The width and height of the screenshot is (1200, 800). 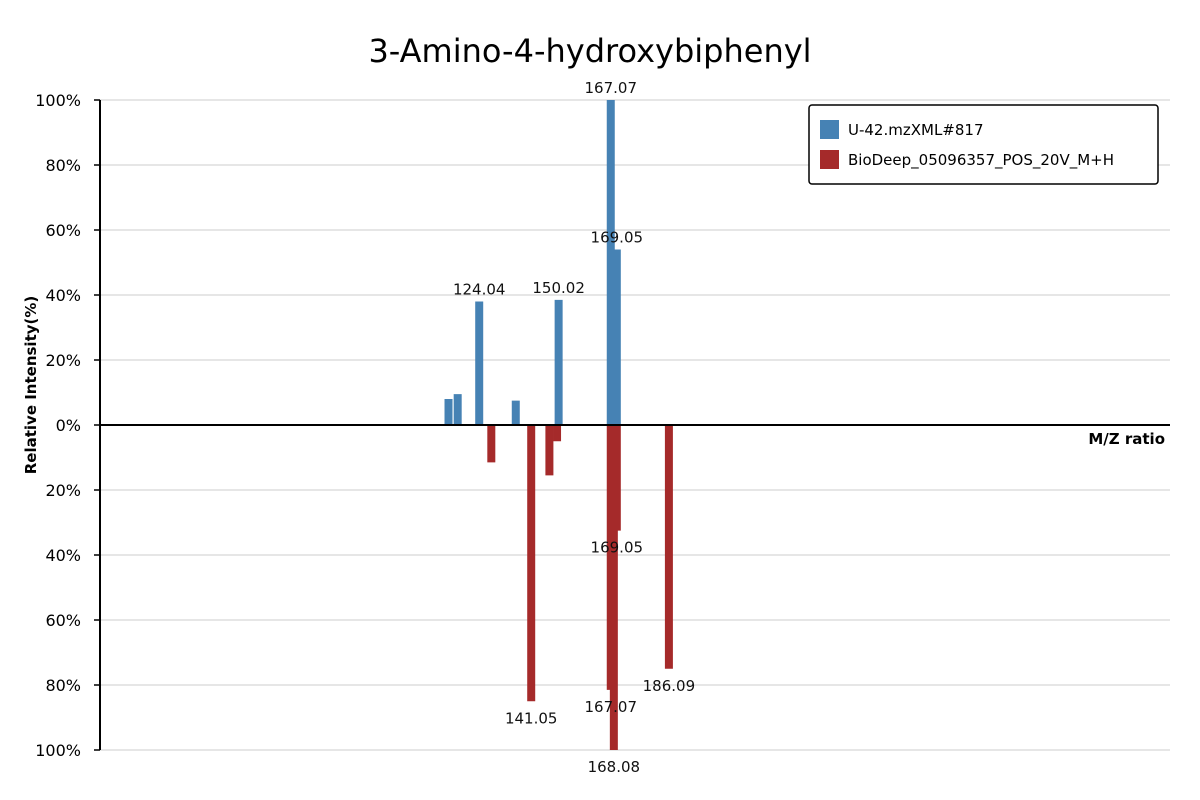 What do you see at coordinates (31, 385) in the screenshot?
I see `y-axis-title: Relative Intensity(%)` at bounding box center [31, 385].